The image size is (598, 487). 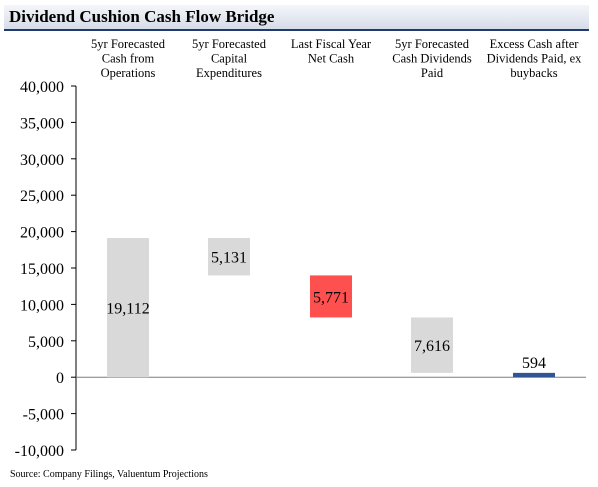 I want to click on category-label: buybacks, so click(x=533, y=73).